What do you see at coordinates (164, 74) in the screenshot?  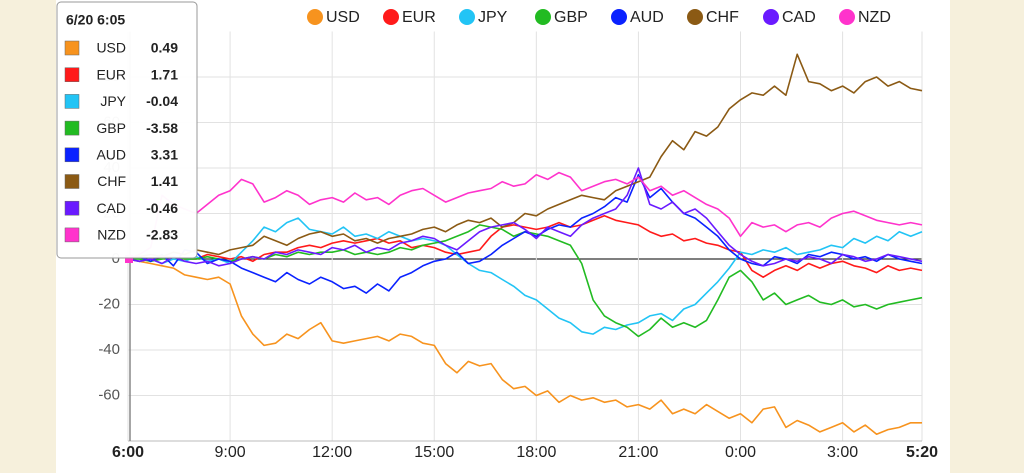 I see `tooltip-value: 1.71` at bounding box center [164, 74].